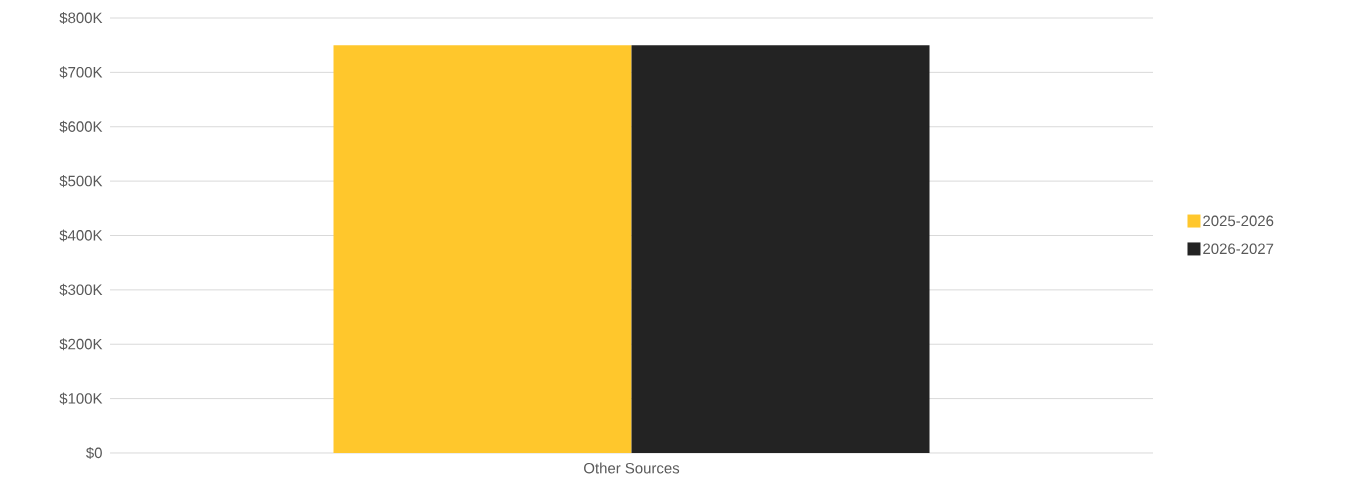 This screenshot has height=503, width=1364. What do you see at coordinates (632, 468) in the screenshot?
I see `x-tick-label: Other Sources` at bounding box center [632, 468].